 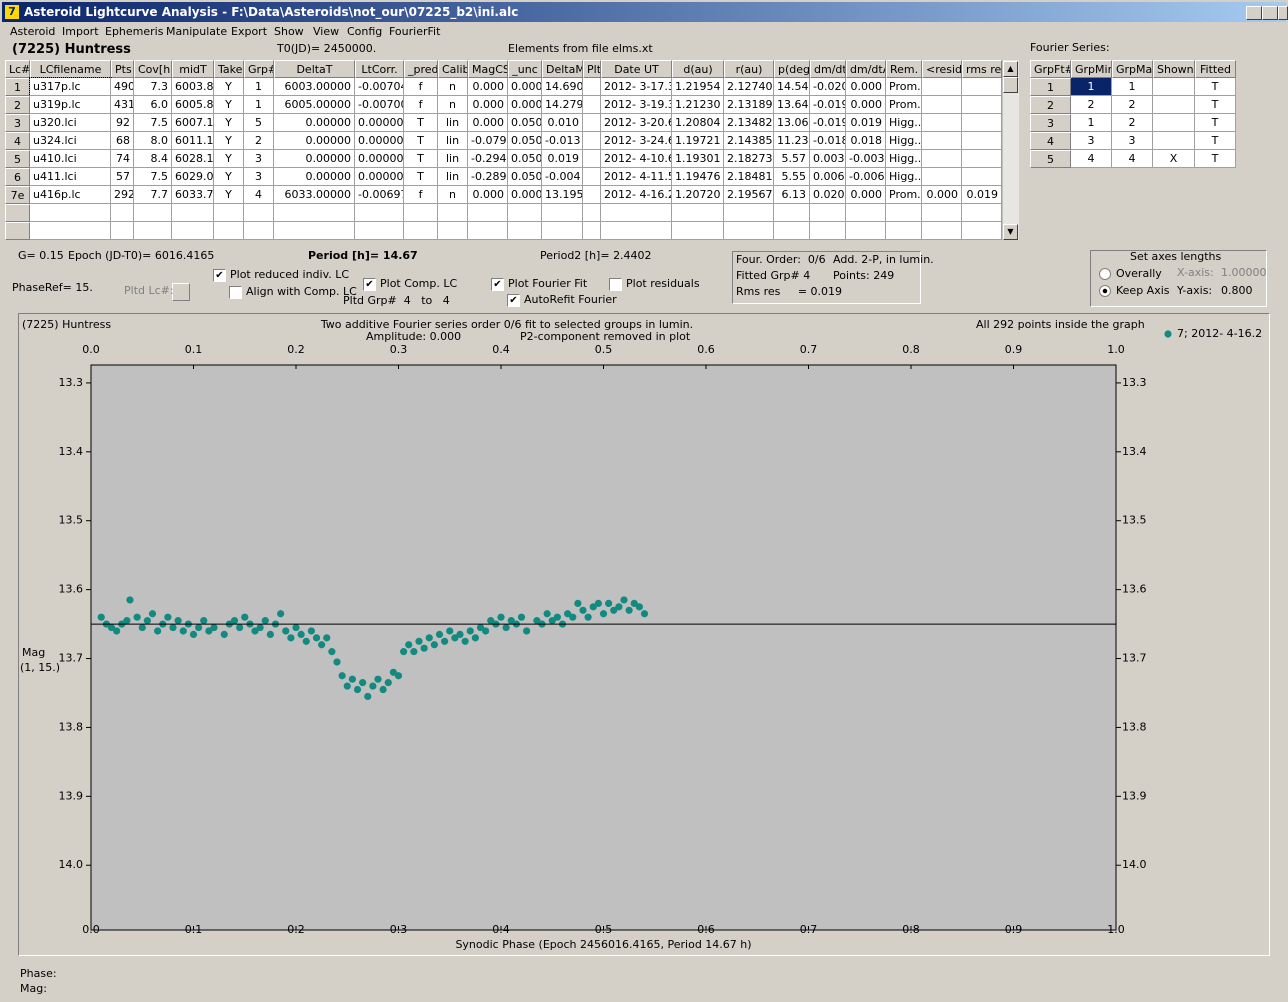 What do you see at coordinates (1105, 291) in the screenshot?
I see `radio-button` at bounding box center [1105, 291].